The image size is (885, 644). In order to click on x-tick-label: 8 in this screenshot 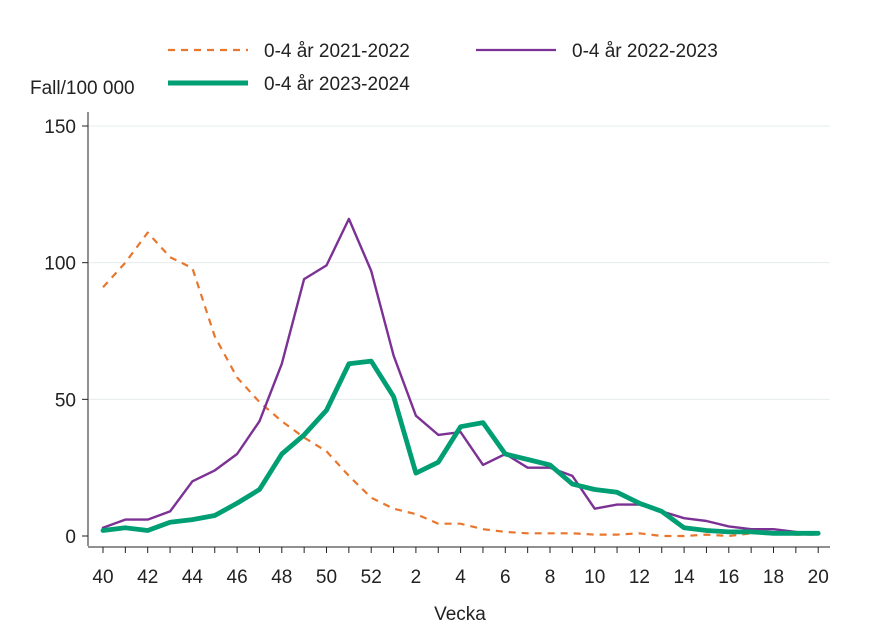, I will do `click(550, 577)`.